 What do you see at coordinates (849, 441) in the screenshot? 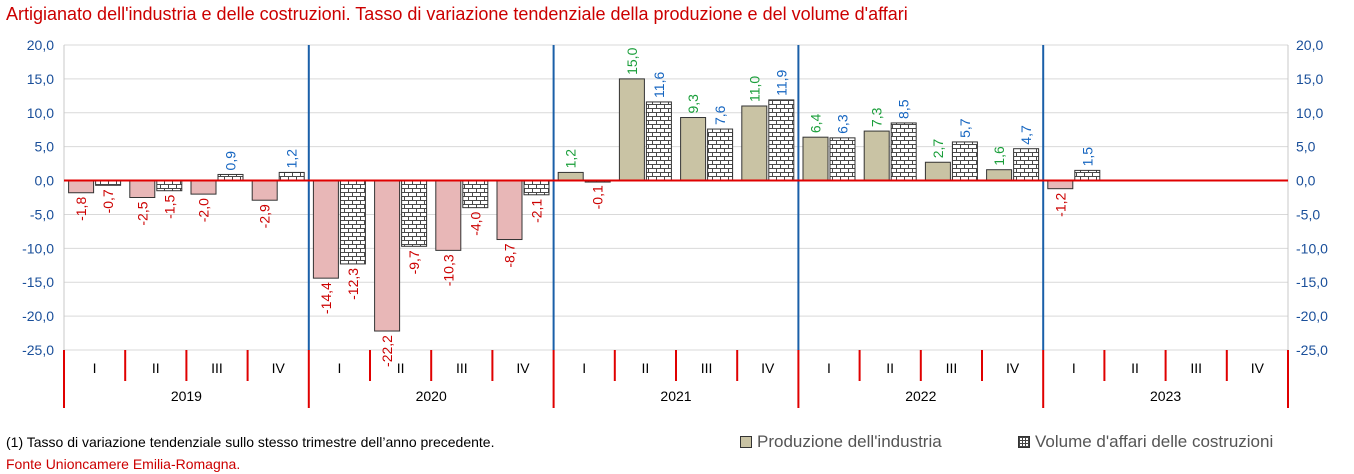
I see `legend-label-production: Produzione dell'industria` at bounding box center [849, 441].